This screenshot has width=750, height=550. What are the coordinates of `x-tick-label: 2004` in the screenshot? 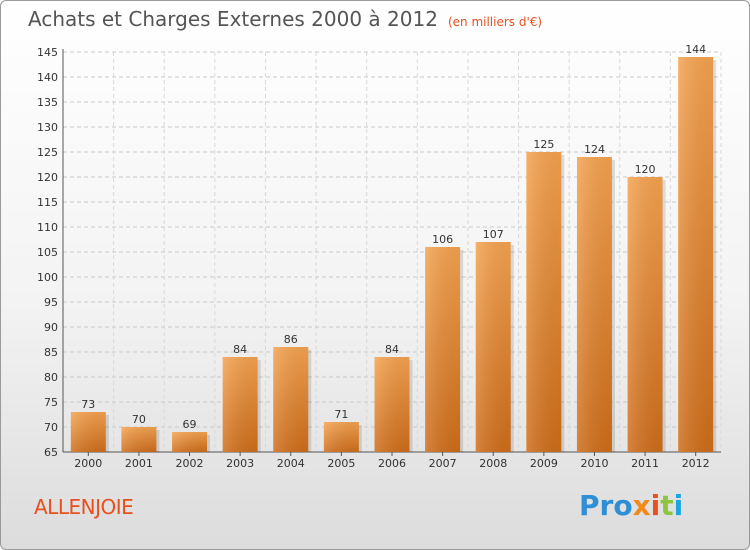 It's located at (291, 463).